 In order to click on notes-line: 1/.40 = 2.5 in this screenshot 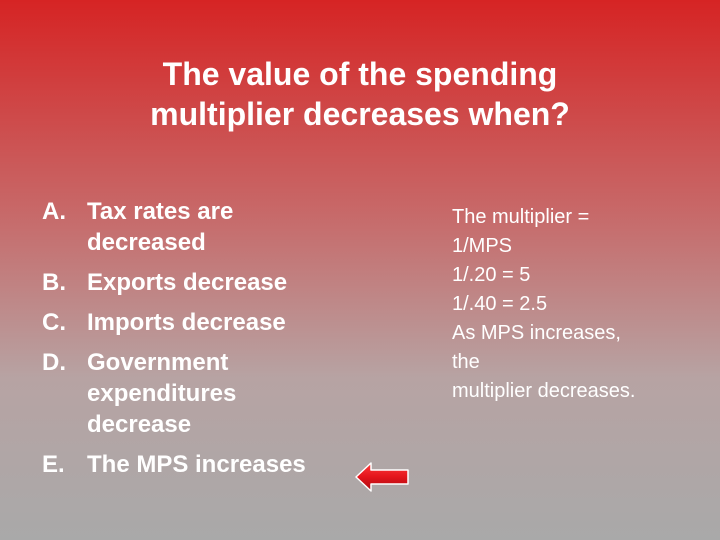, I will do `click(500, 304)`.